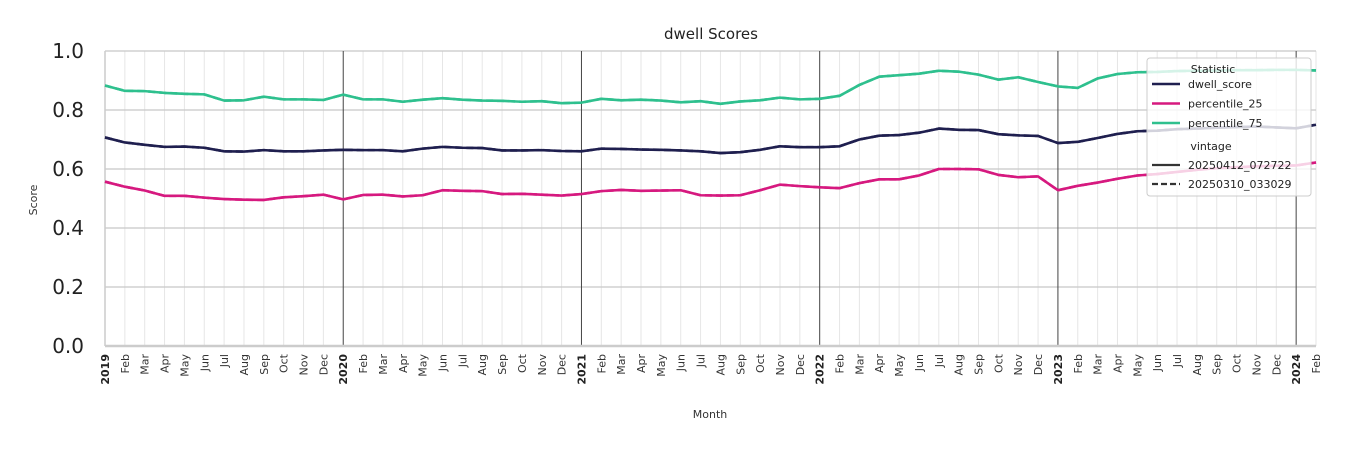  What do you see at coordinates (711, 34) in the screenshot?
I see `chart-title: dwell Scores` at bounding box center [711, 34].